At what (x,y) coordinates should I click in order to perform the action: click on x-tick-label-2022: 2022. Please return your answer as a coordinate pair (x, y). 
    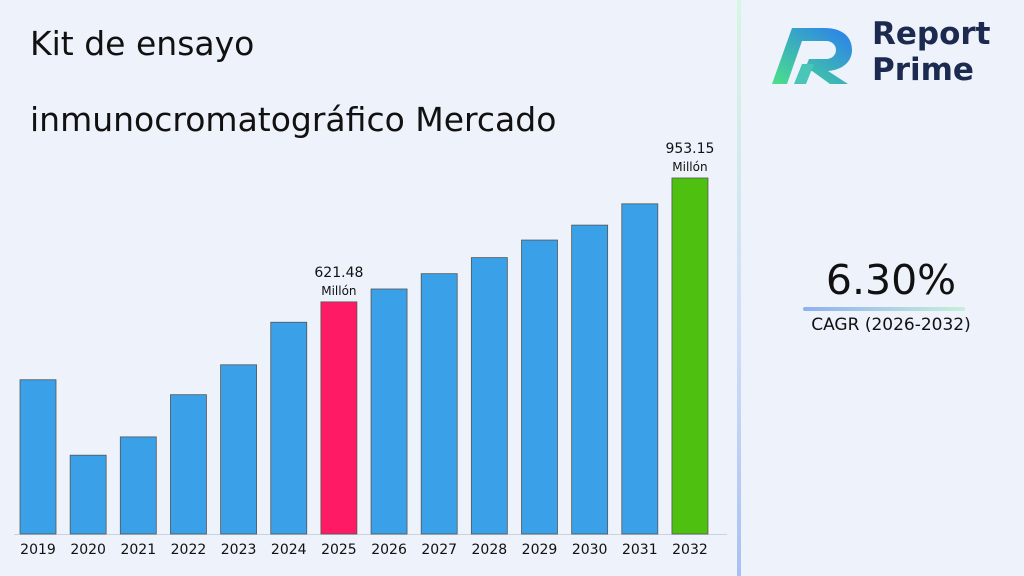
    Looking at the image, I should click on (189, 550).